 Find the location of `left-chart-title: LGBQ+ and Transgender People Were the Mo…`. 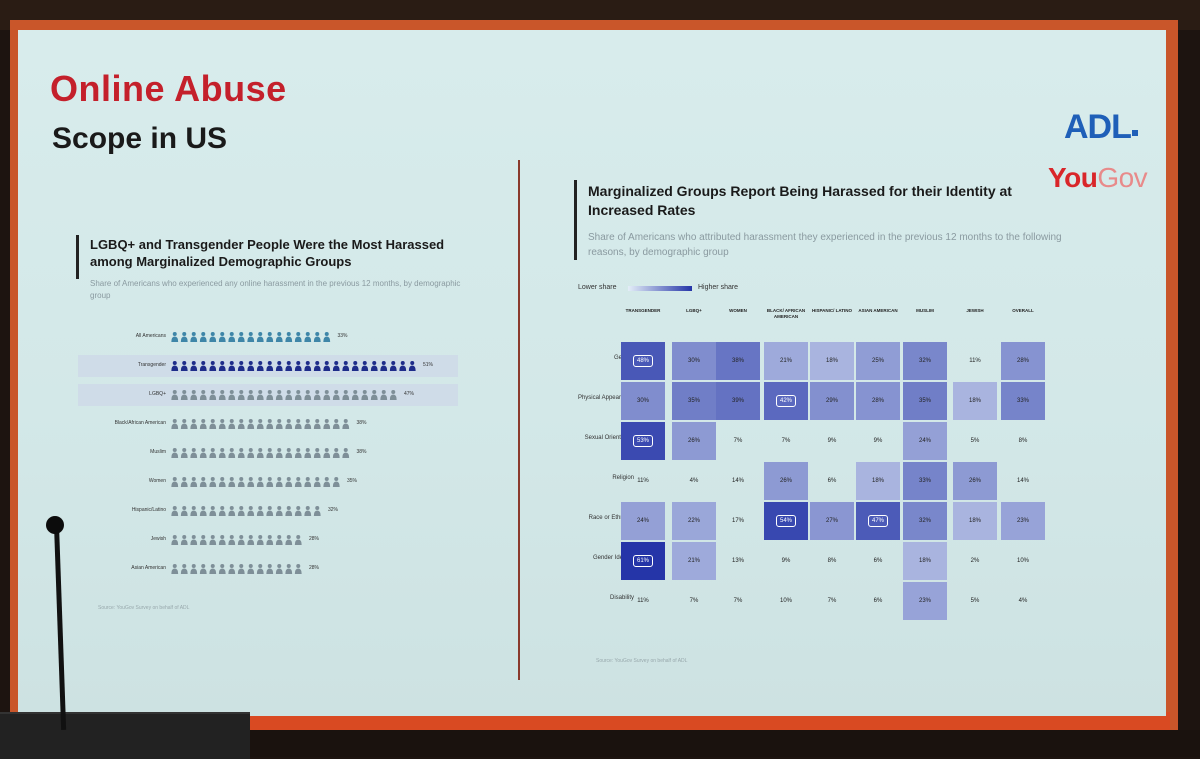

left-chart-title: LGBQ+ and Transgender People Were the Mo… is located at coordinates (267, 253).